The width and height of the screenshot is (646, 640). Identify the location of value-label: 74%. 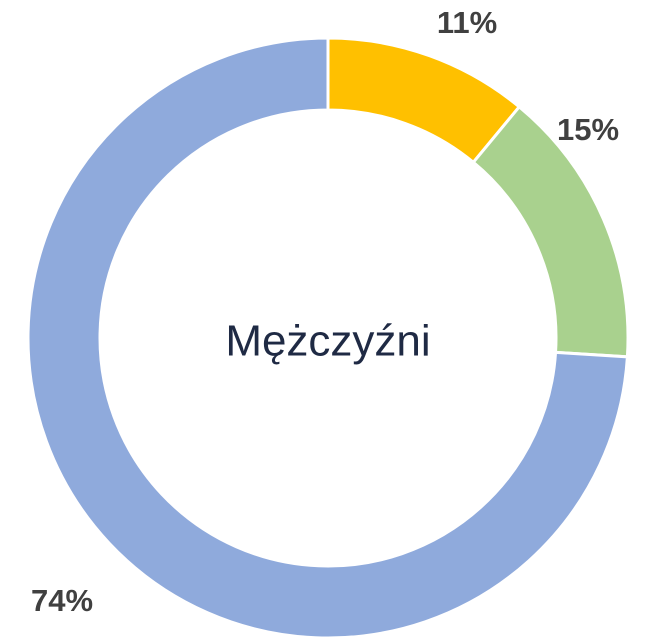
(62, 600).